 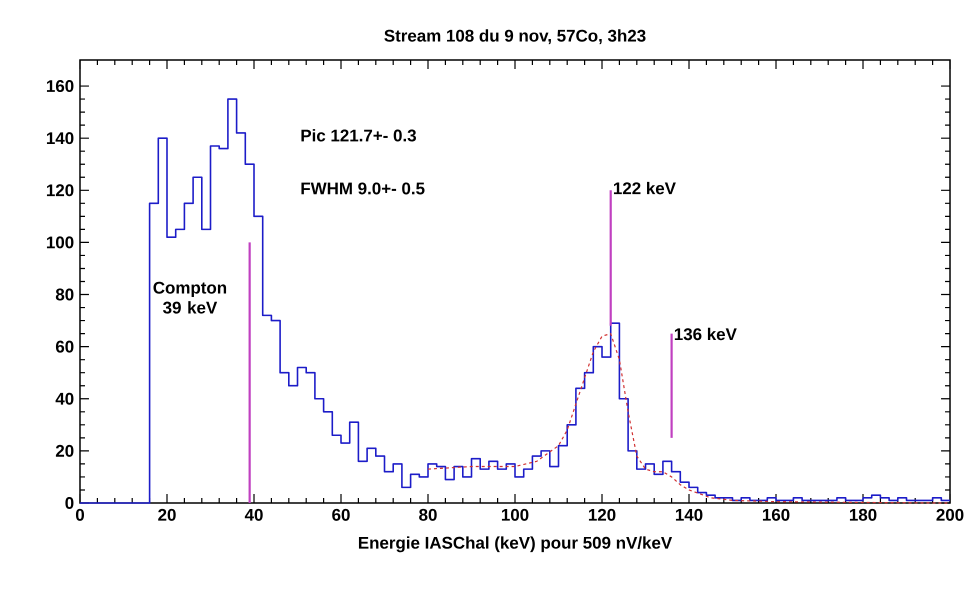 I want to click on y-tick-label: 140, so click(x=60, y=138).